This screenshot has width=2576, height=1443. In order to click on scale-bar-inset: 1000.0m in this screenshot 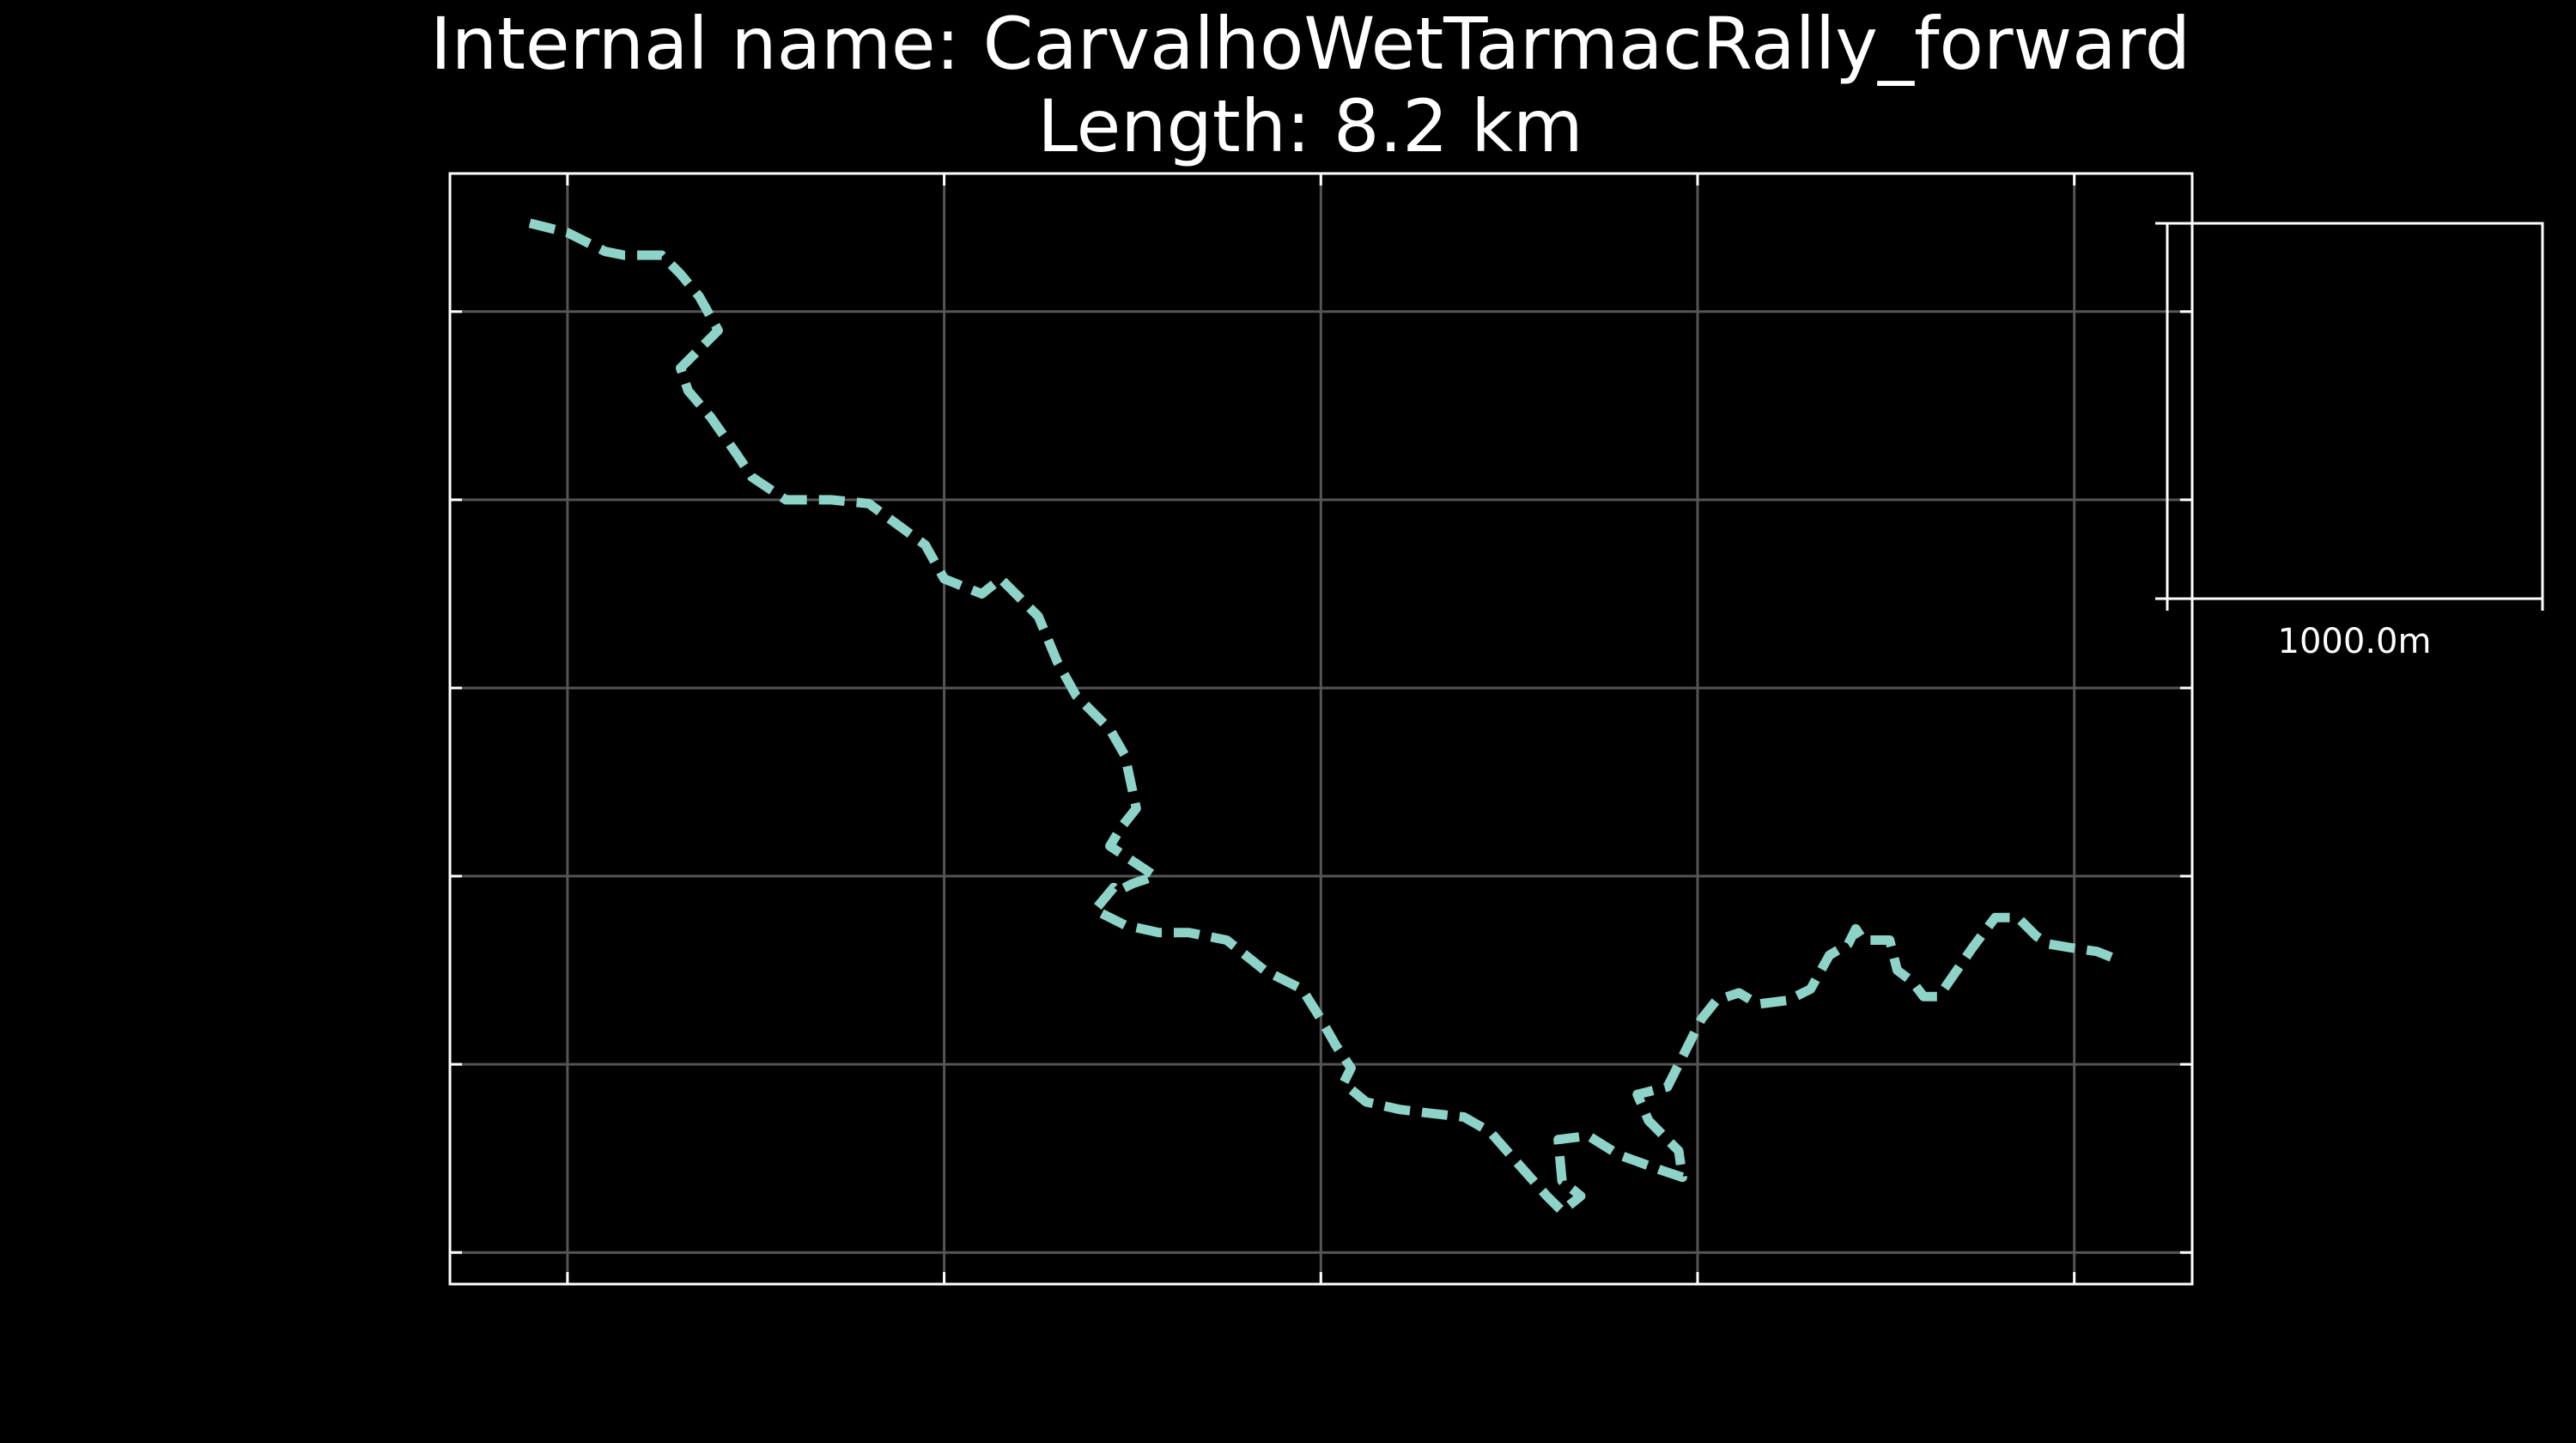, I will do `click(2349, 441)`.